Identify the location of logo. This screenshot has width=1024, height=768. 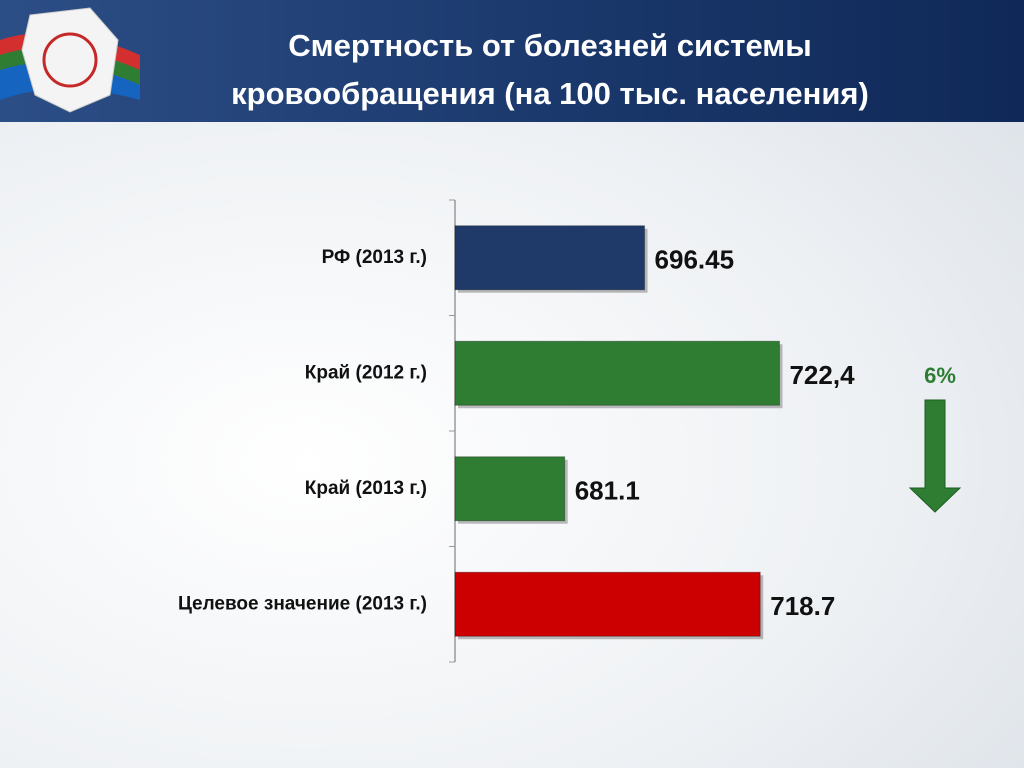
(70, 60).